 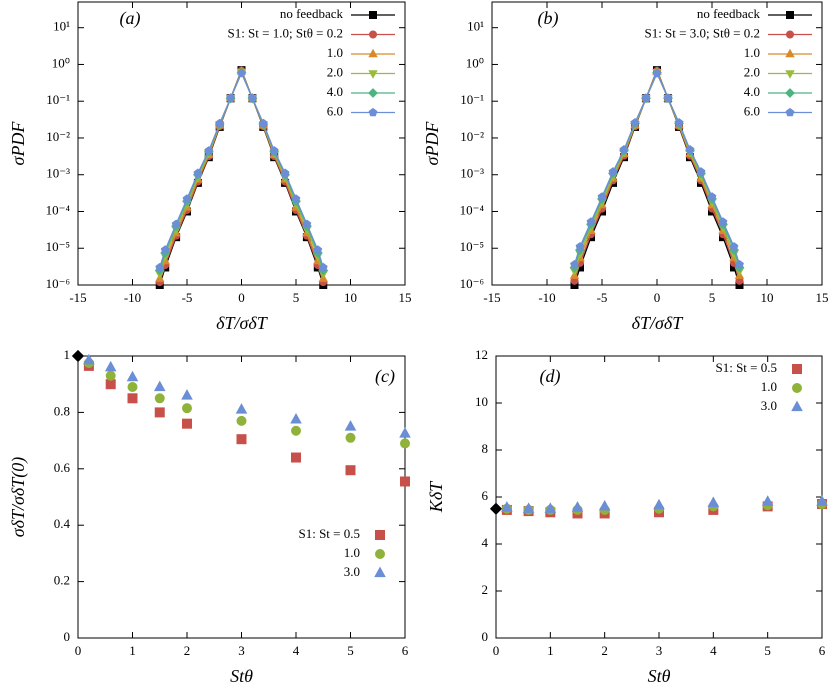 What do you see at coordinates (485, 448) in the screenshot?
I see `y-tick-label: 8` at bounding box center [485, 448].